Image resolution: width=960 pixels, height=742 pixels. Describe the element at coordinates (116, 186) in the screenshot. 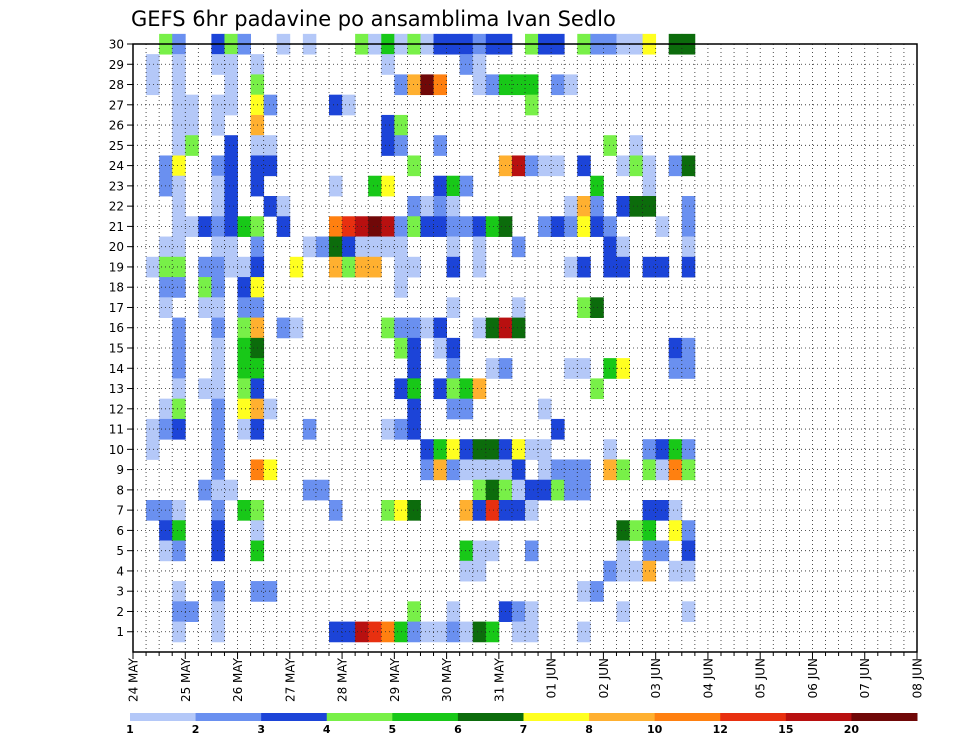

I see `y-tick-label: 23` at that location.